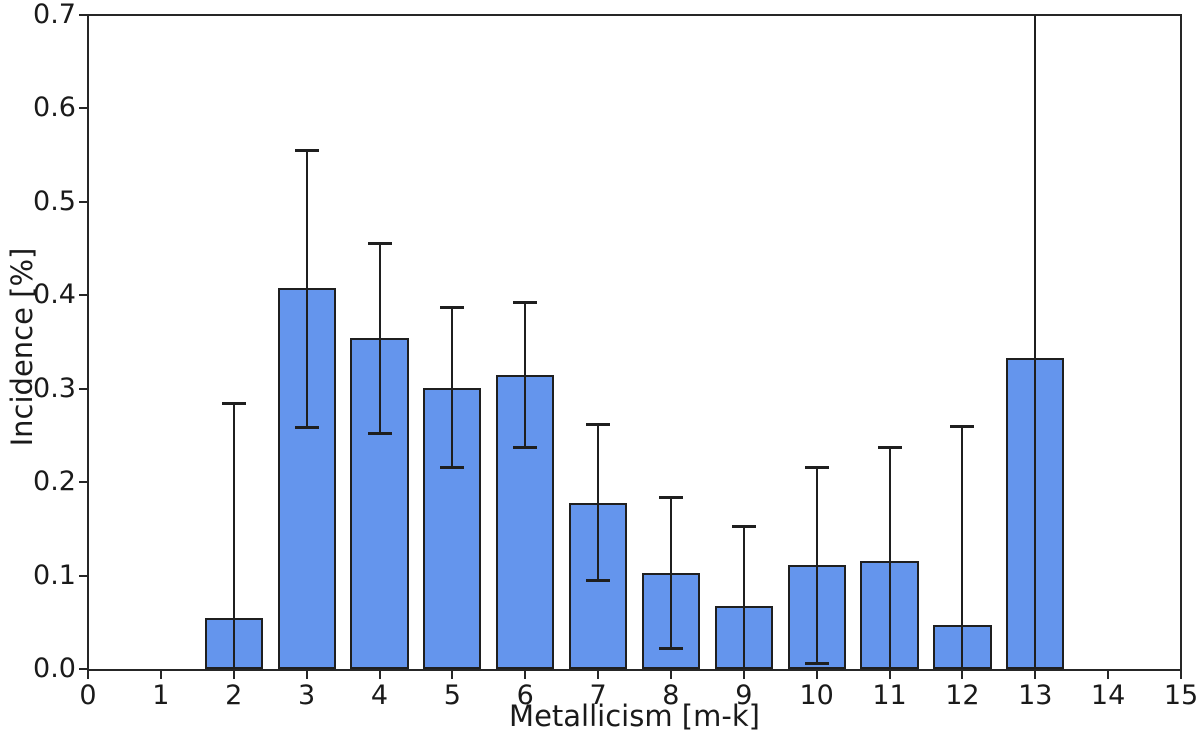 Image resolution: width=1200 pixels, height=739 pixels. I want to click on y-tick-label: 0.7, so click(54, 15).